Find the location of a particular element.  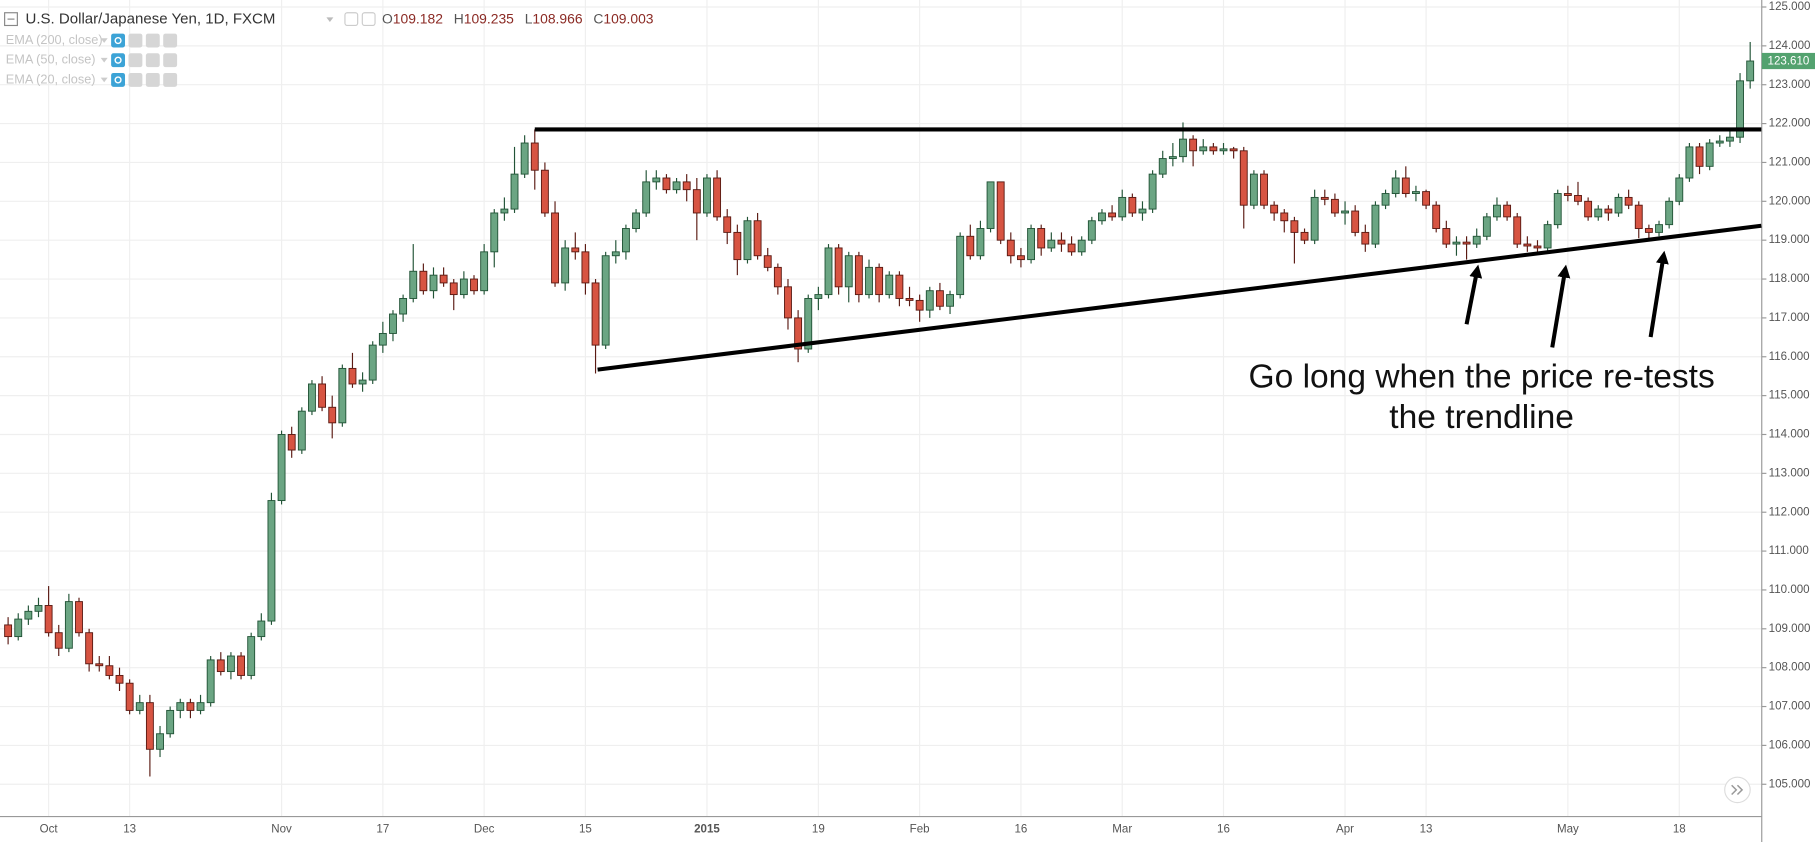

h-label: H is located at coordinates (459, 18).